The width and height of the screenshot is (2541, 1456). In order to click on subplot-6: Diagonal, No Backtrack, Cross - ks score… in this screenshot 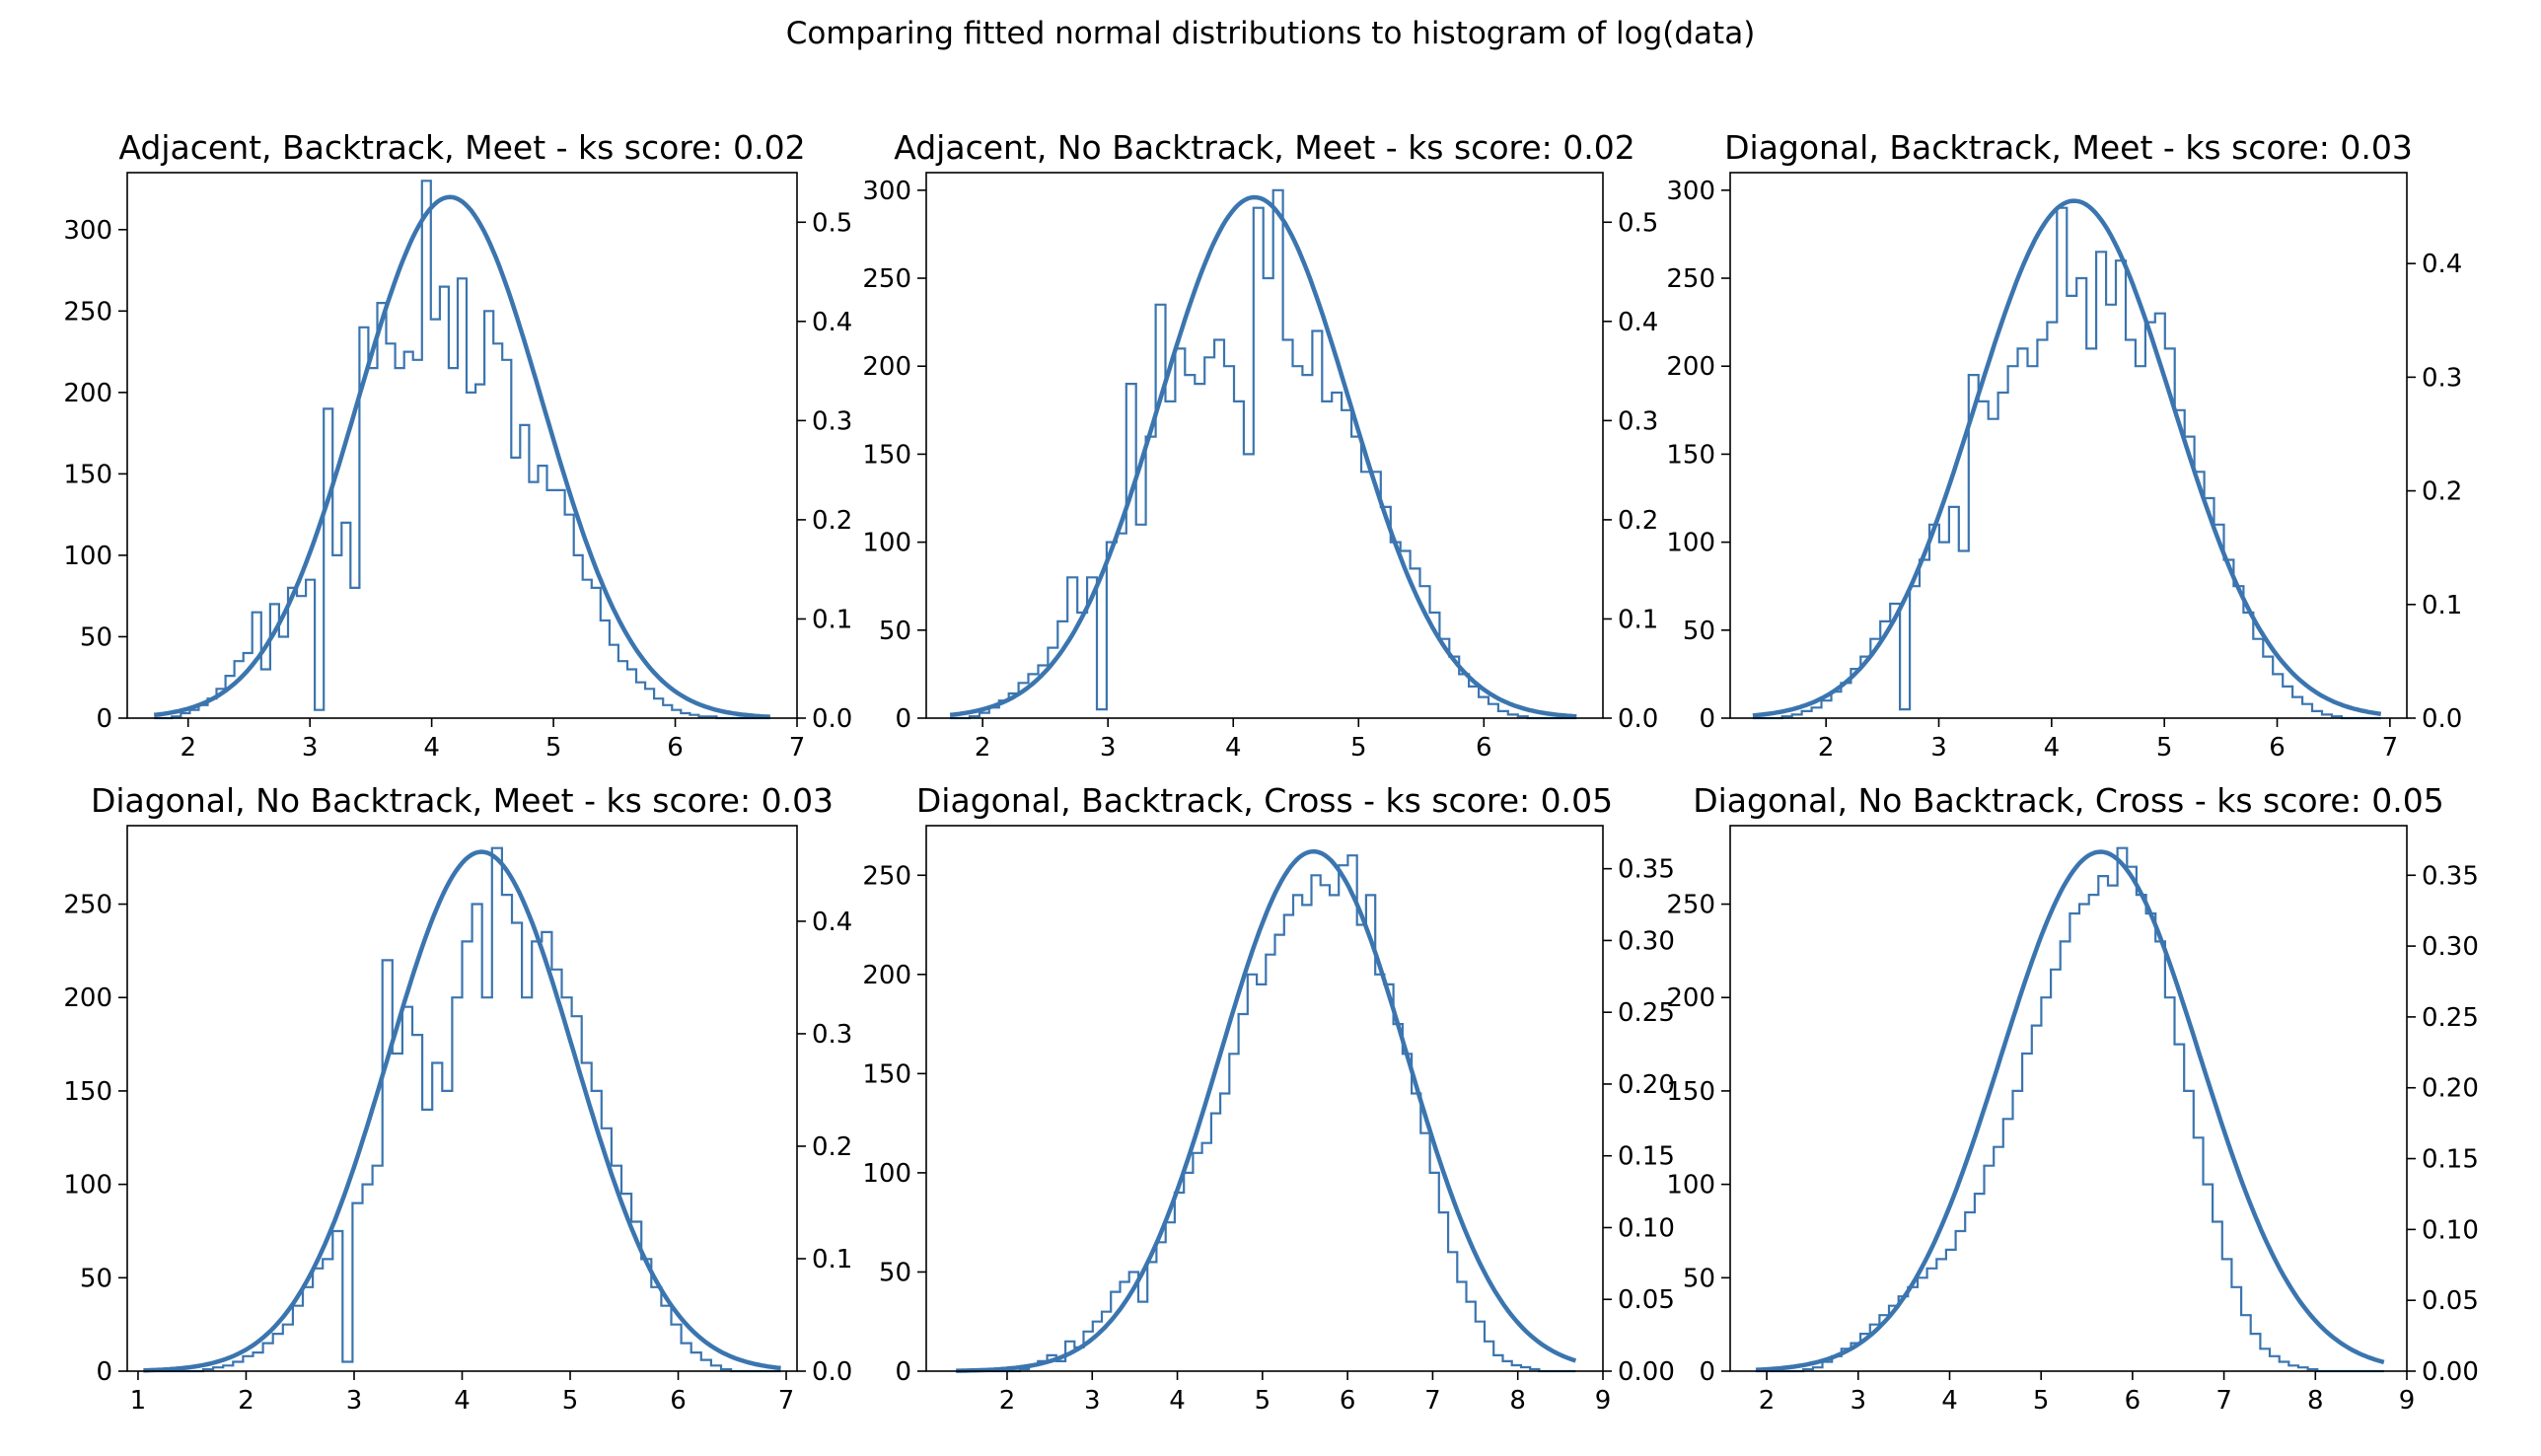, I will do `click(2072, 1098)`.